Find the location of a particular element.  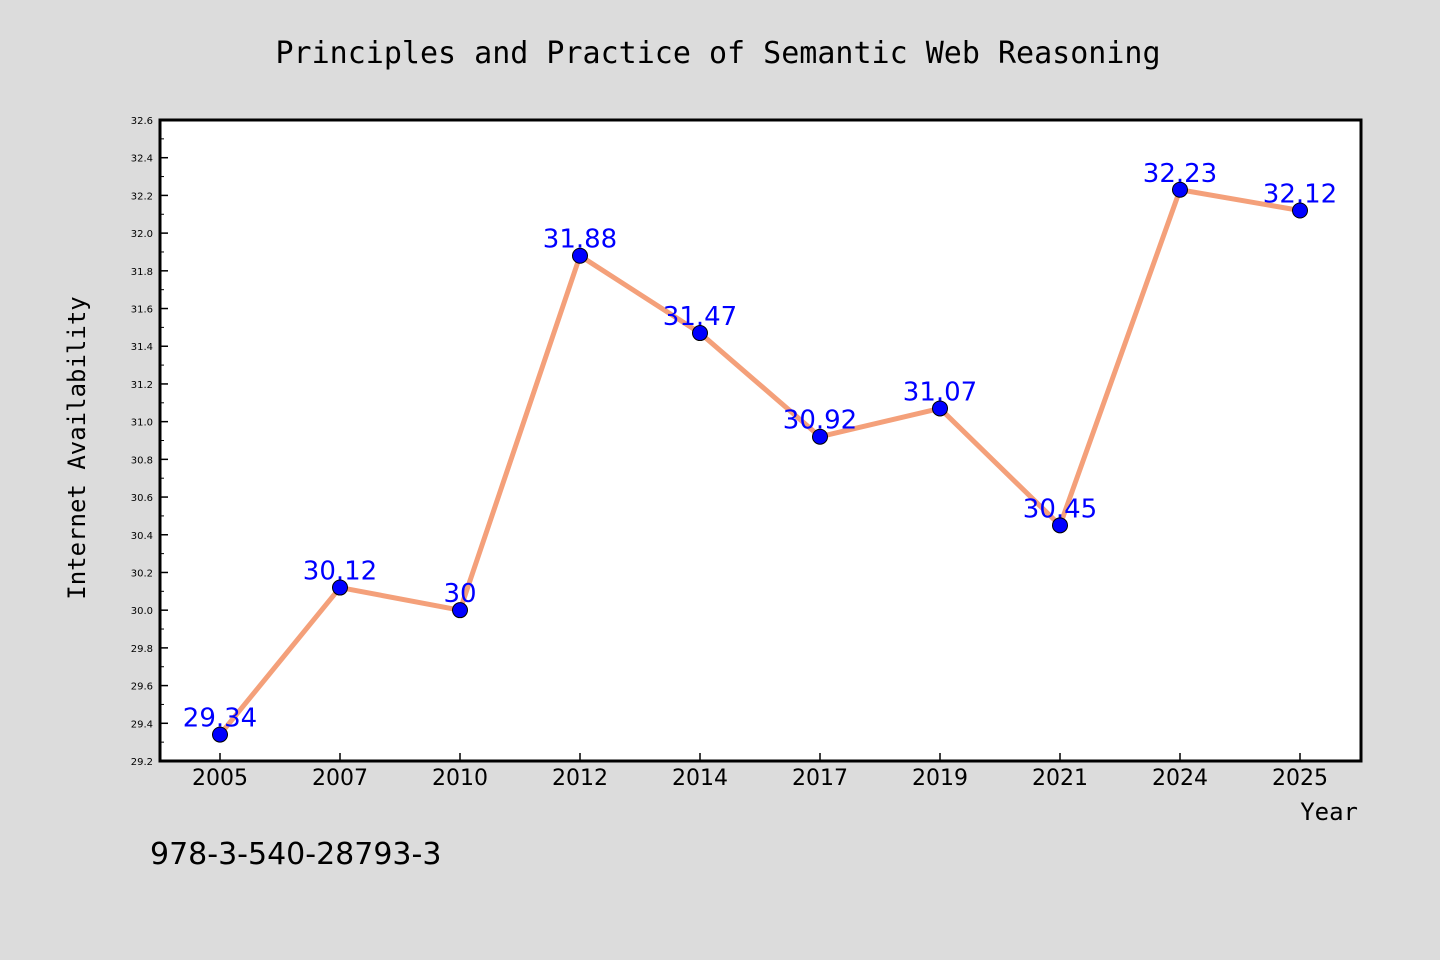

x-tick-label: 2010 is located at coordinates (460, 778).